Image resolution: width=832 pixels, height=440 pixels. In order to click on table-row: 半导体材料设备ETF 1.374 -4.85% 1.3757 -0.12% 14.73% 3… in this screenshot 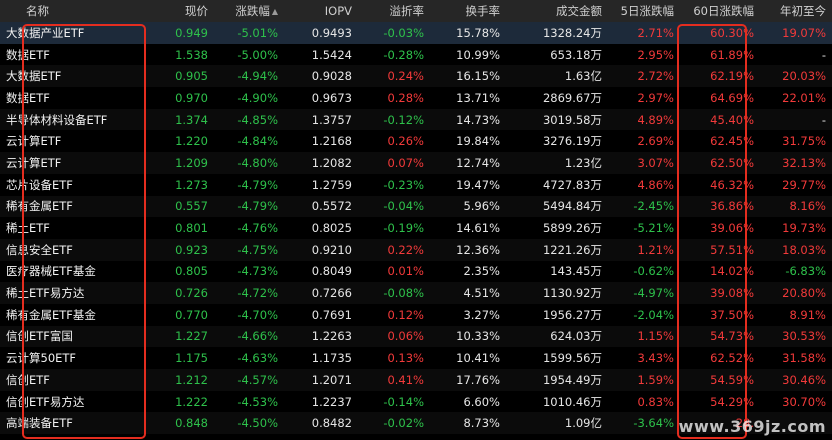, I will do `click(416, 119)`.